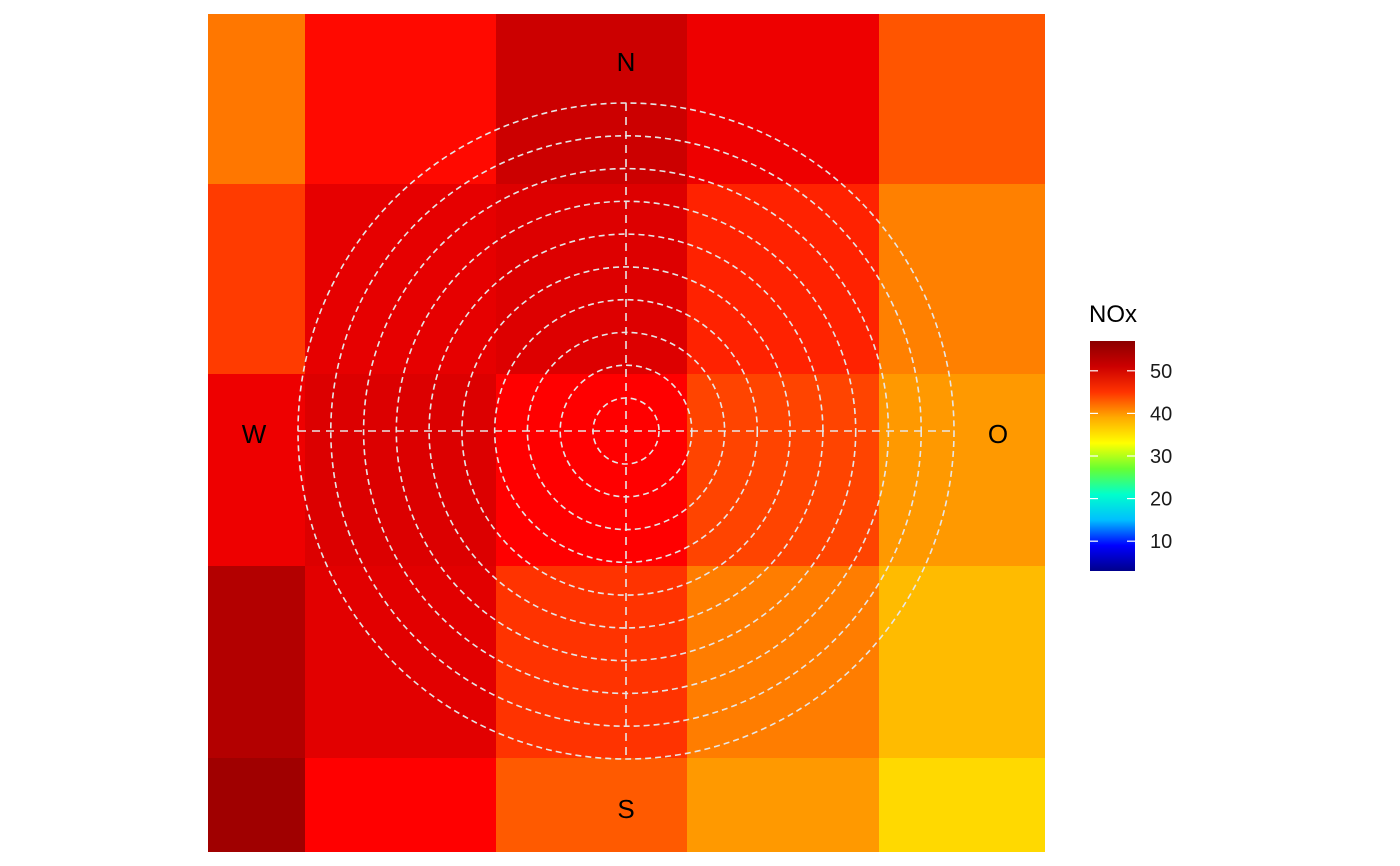  Describe the element at coordinates (591, 470) in the screenshot. I see `heatmap-cell-r3-c3` at that location.